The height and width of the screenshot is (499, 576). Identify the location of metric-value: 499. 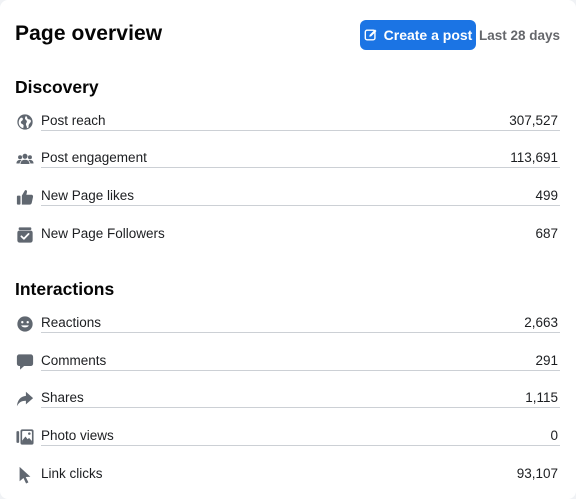
(546, 195).